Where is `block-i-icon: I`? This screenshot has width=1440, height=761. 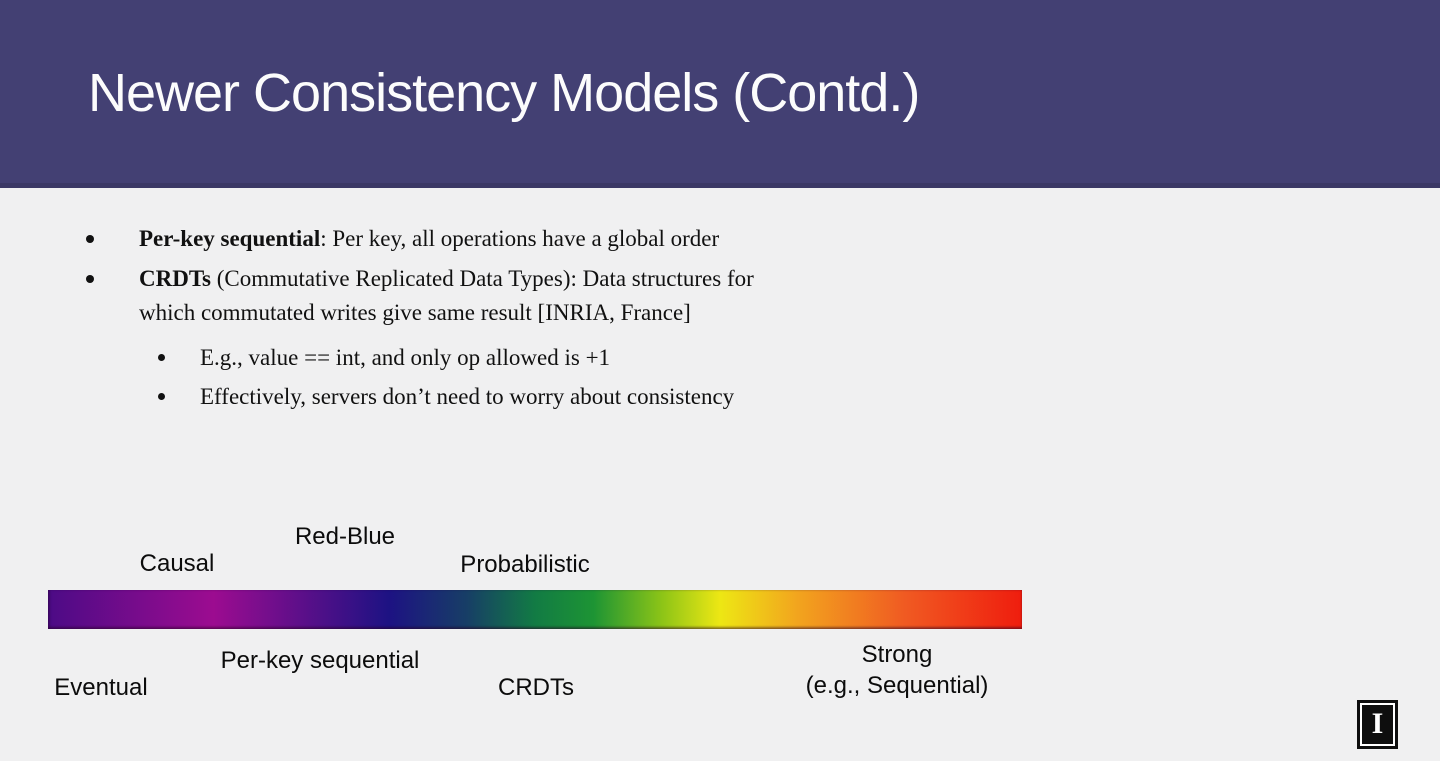 block-i-icon: I is located at coordinates (1377, 723).